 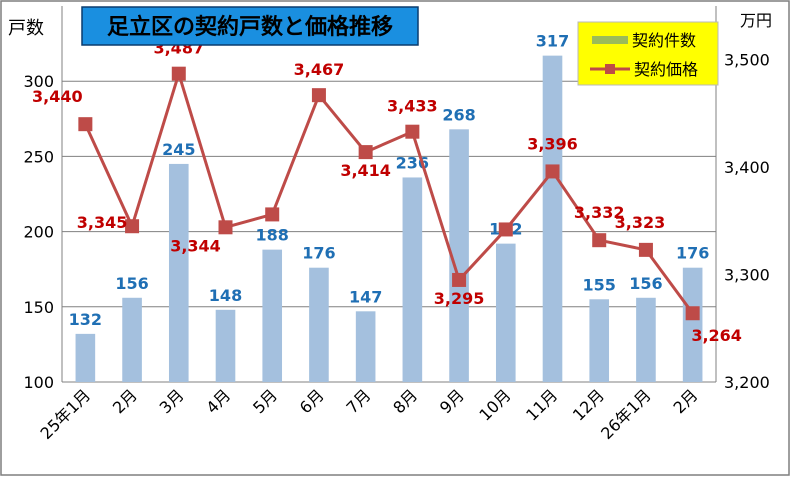 What do you see at coordinates (552, 41) in the screenshot?
I see `bar-data-label: 317` at bounding box center [552, 41].